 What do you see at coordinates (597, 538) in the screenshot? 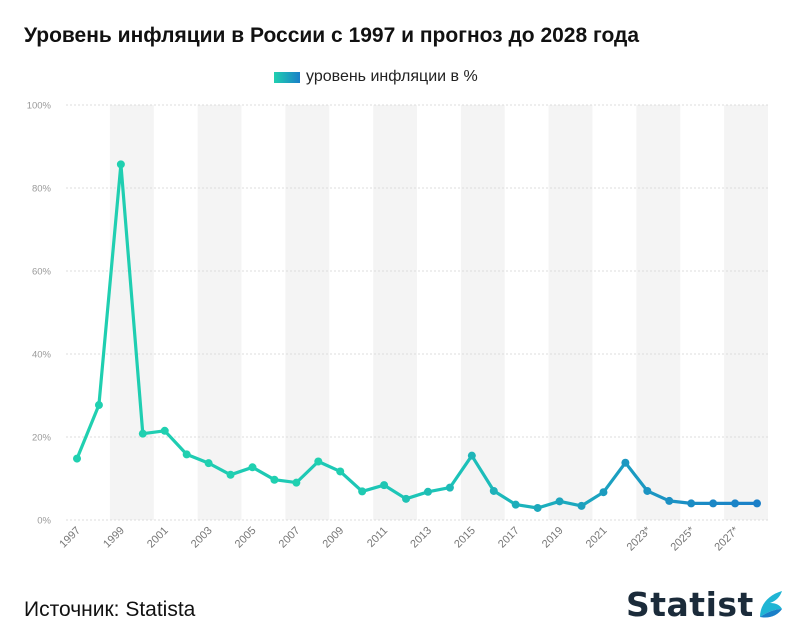
I see `x-tick-label: 2021` at bounding box center [597, 538].